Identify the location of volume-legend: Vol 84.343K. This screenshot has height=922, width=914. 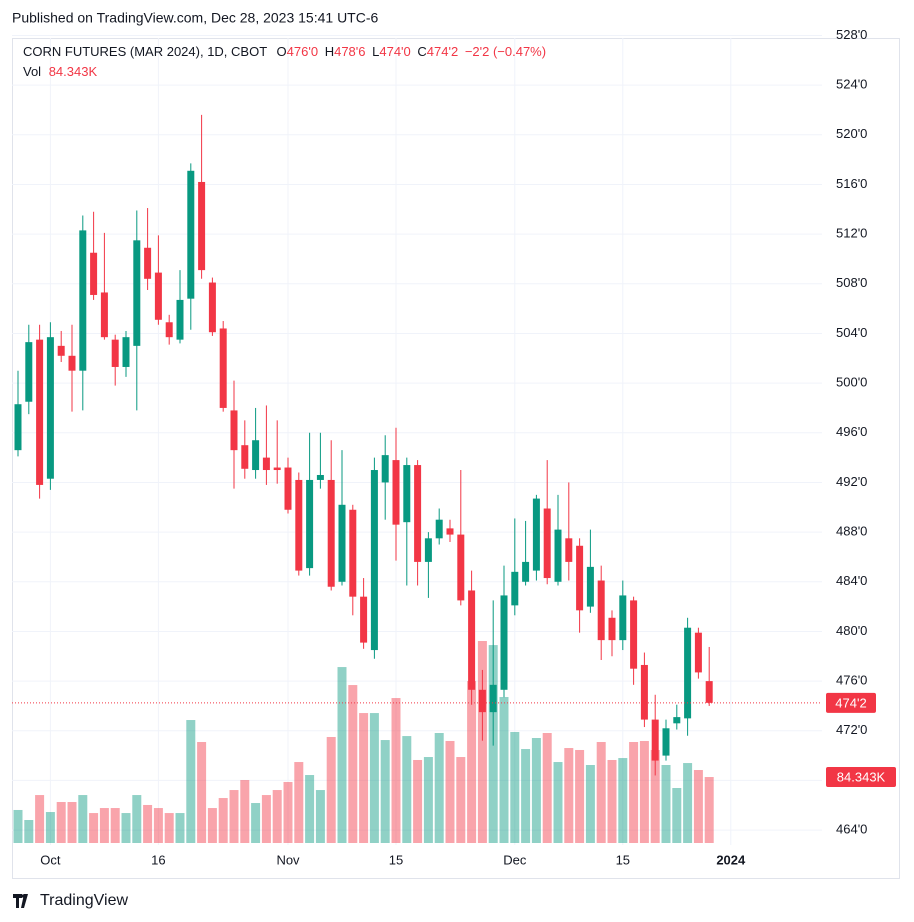
(60, 71).